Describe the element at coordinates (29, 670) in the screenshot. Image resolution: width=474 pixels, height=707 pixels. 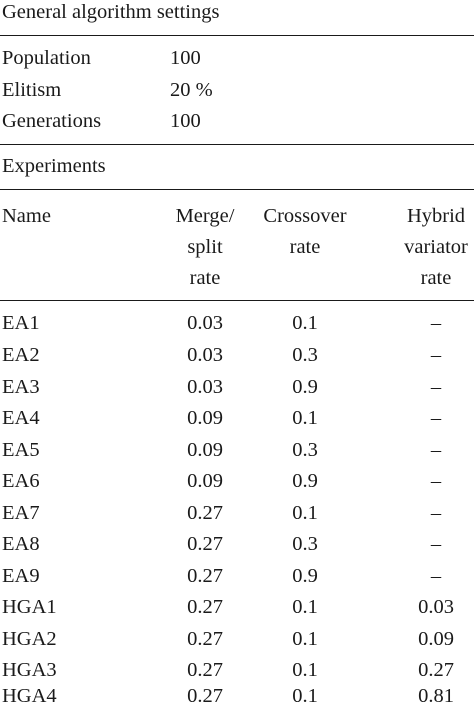
I see `cell-name: HGA3` at that location.